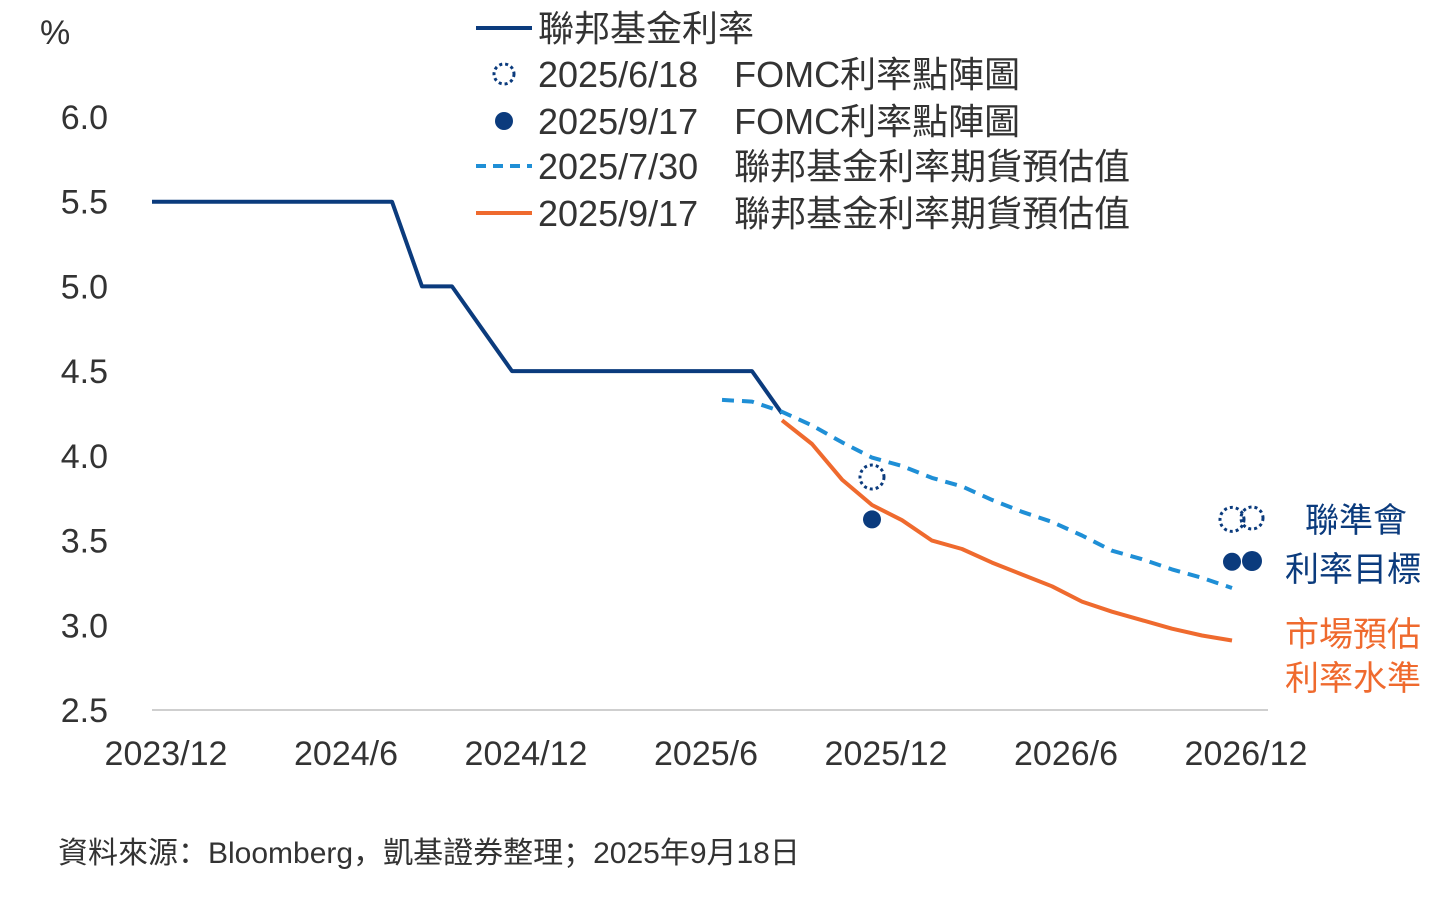 The image size is (1447, 900). Describe the element at coordinates (84, 542) in the screenshot. I see `y-tick-label: 3.5` at that location.